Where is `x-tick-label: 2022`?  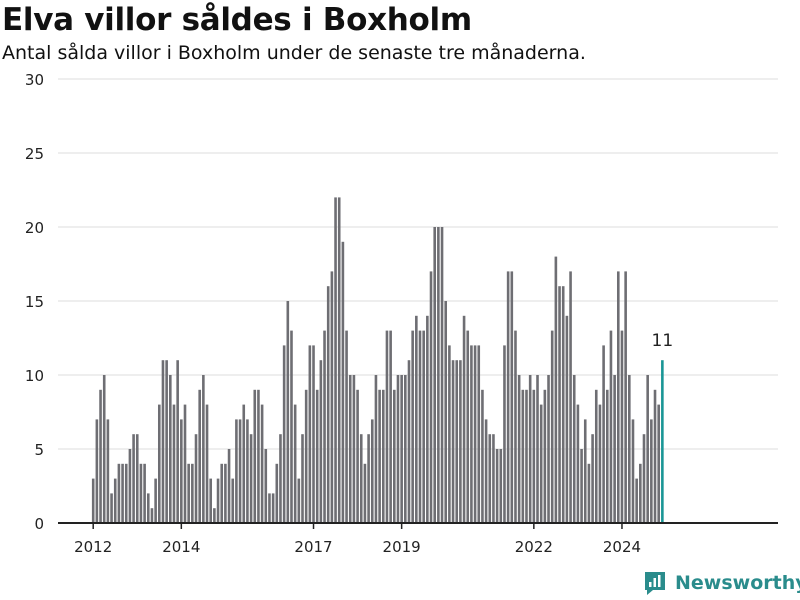 x-tick-label: 2022 is located at coordinates (534, 547).